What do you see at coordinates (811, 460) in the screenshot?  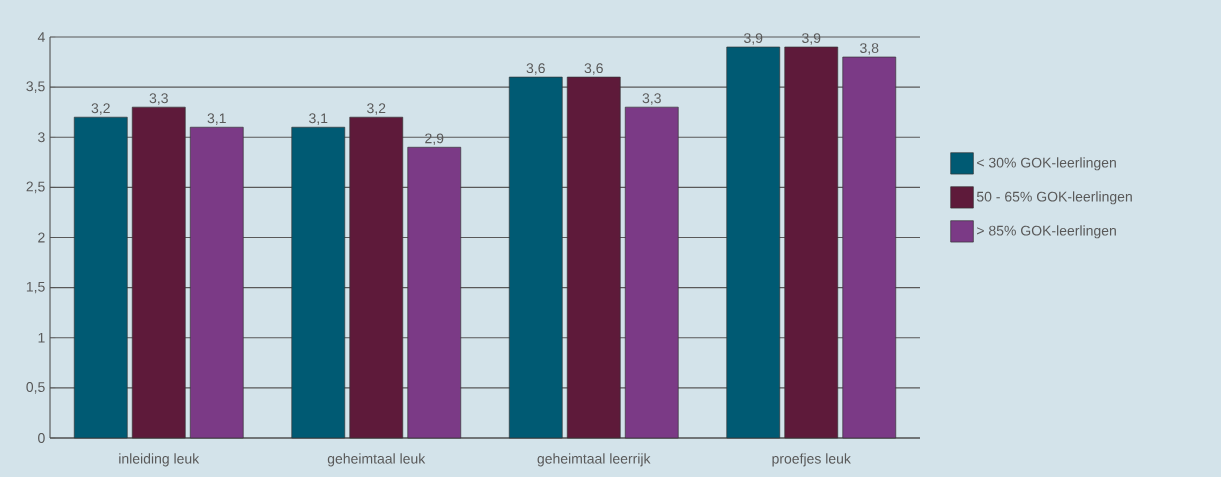 I see `x-tick-label: proefjes leuk` at bounding box center [811, 460].